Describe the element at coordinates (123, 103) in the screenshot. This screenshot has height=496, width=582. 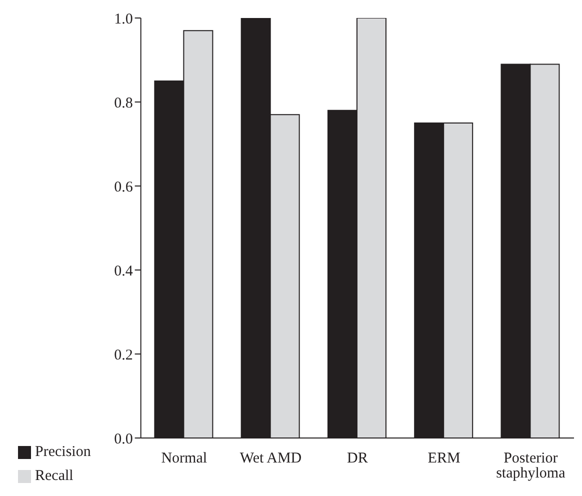
I see `y-tick-label: 0.8` at that location.